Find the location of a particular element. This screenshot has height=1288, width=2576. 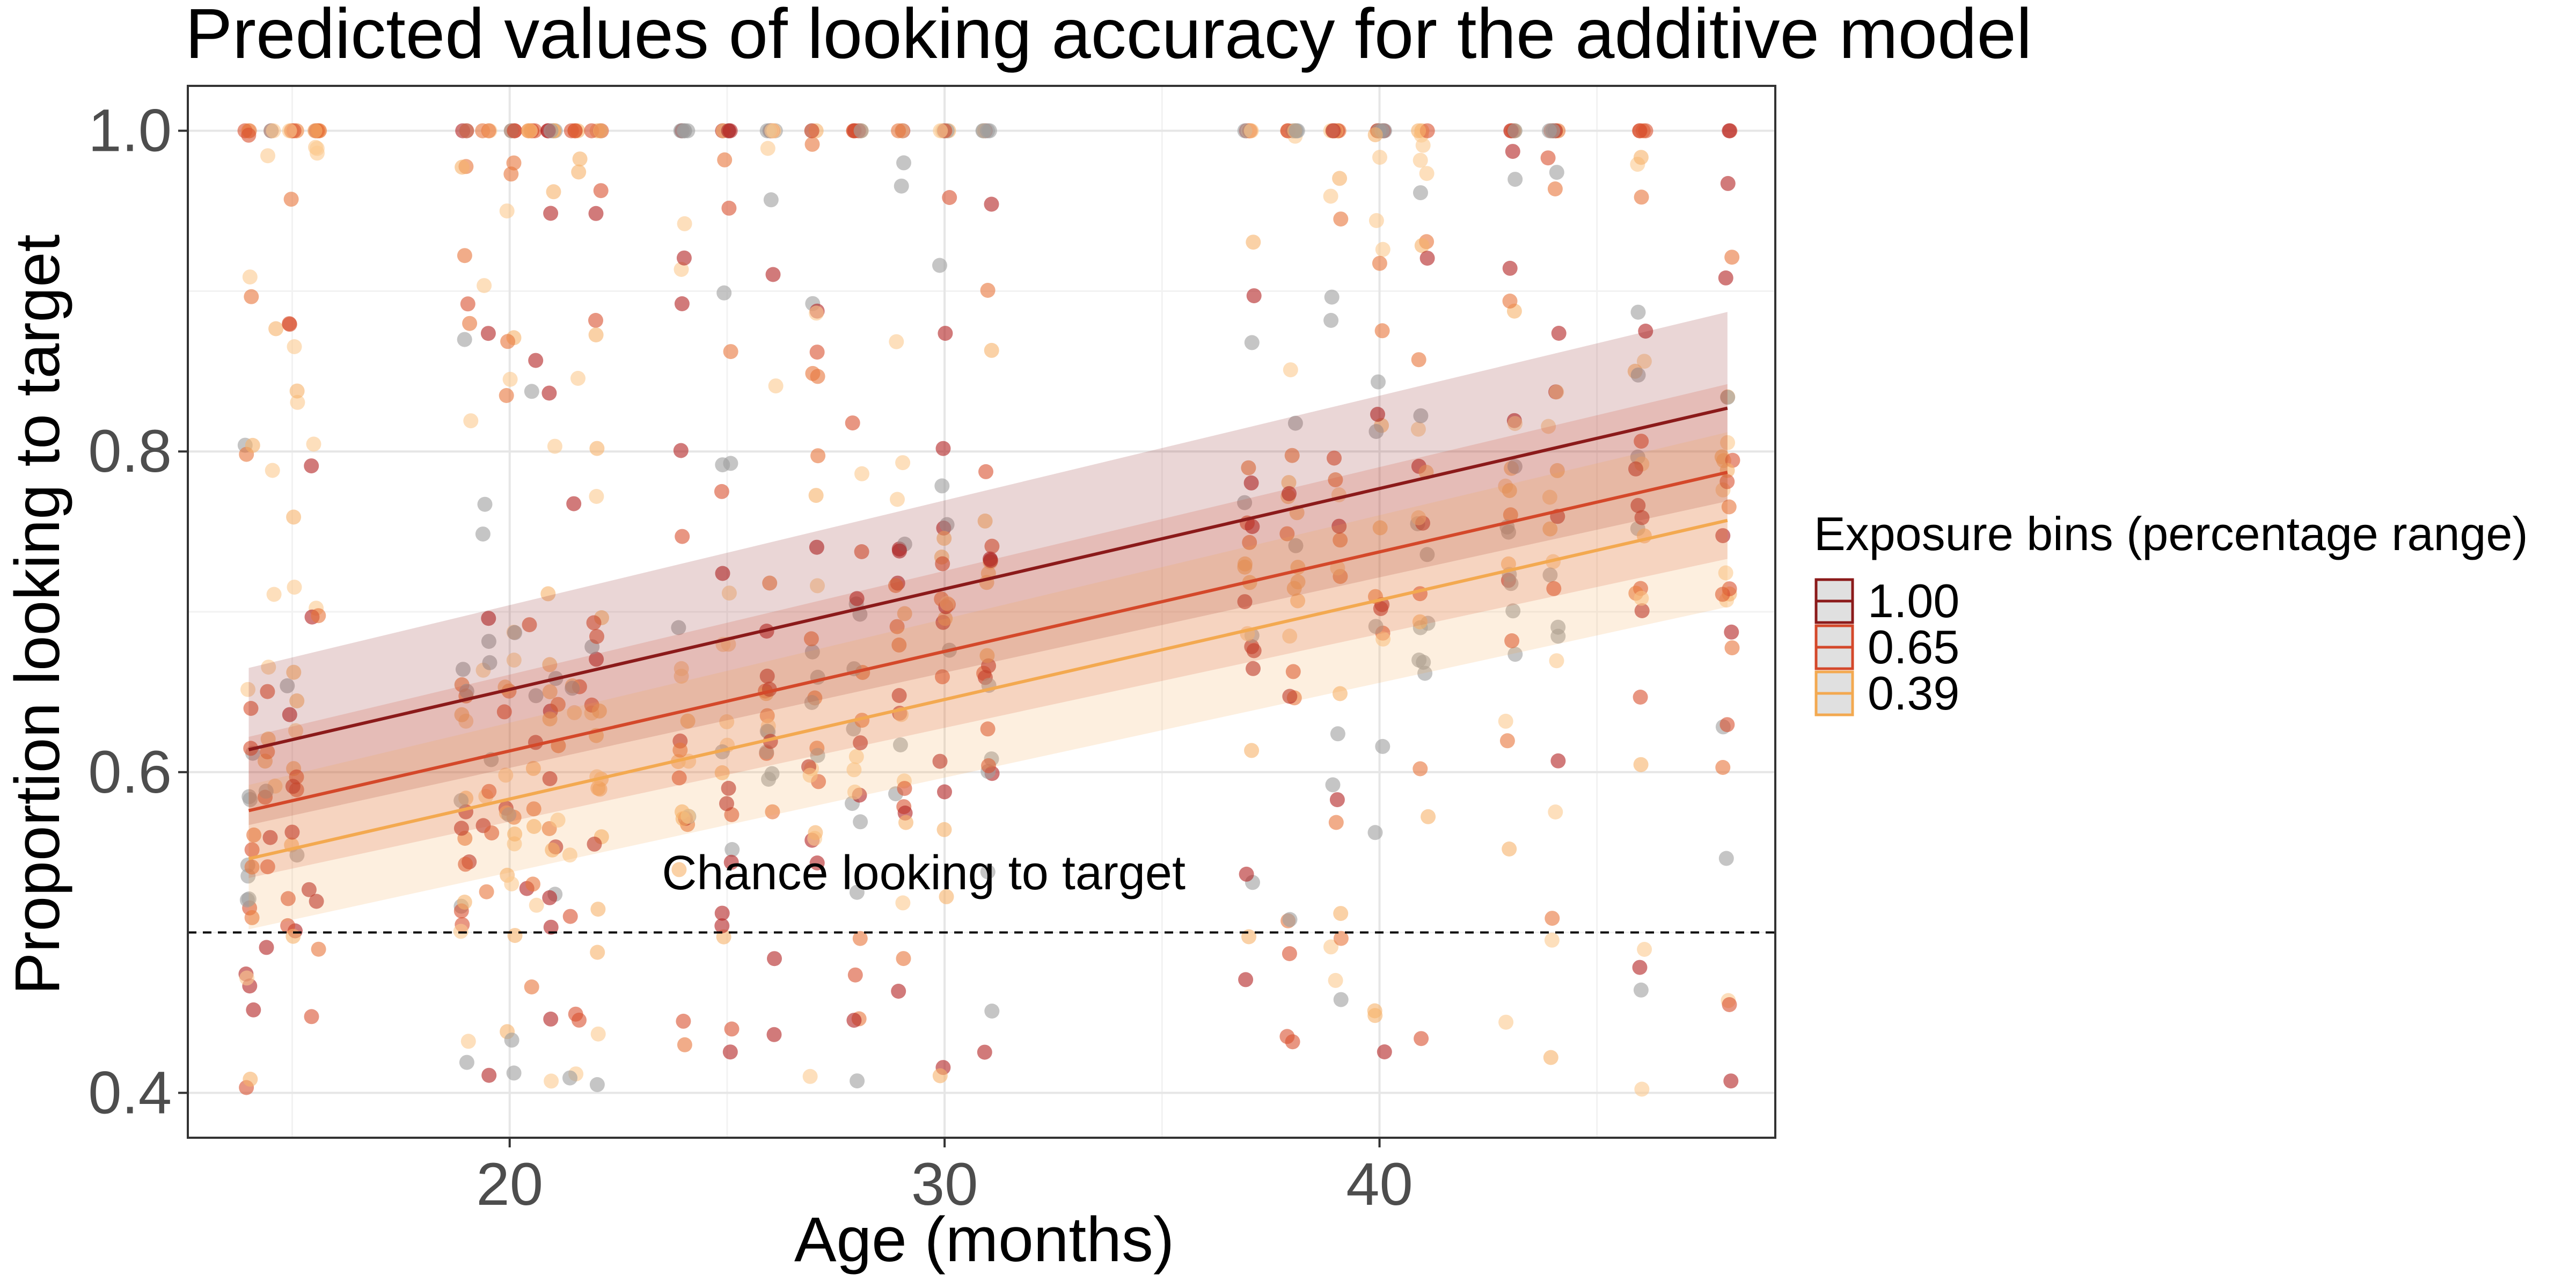

legend-entry-0.39: 0.39 is located at coordinates (1886, 693).